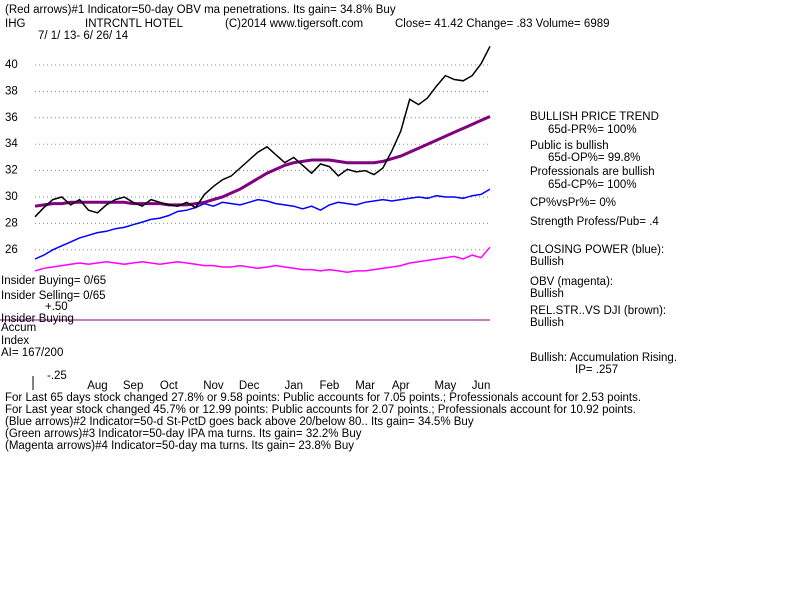  I want to click on x-tick-label: Dec, so click(249, 386).